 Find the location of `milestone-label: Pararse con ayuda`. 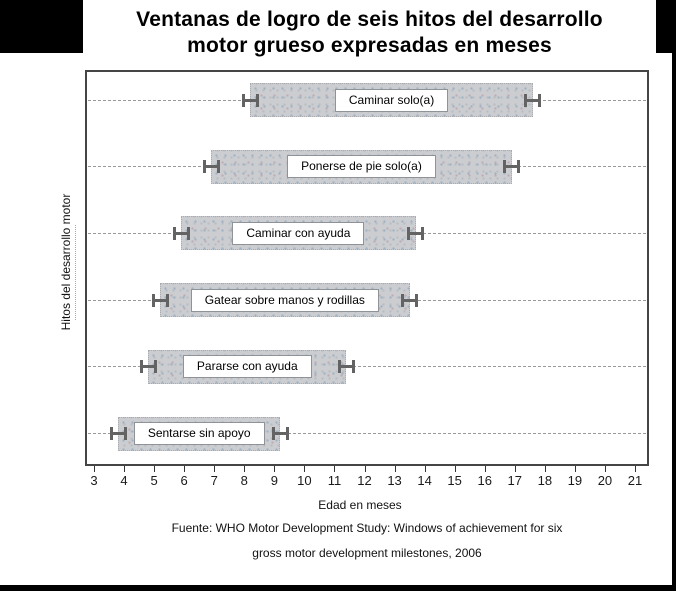

milestone-label: Pararse con ayuda is located at coordinates (247, 367).